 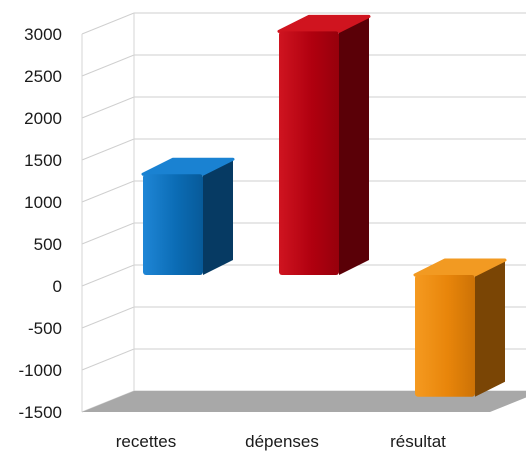 What do you see at coordinates (48, 244) in the screenshot?
I see `y-tick-label: 500` at bounding box center [48, 244].